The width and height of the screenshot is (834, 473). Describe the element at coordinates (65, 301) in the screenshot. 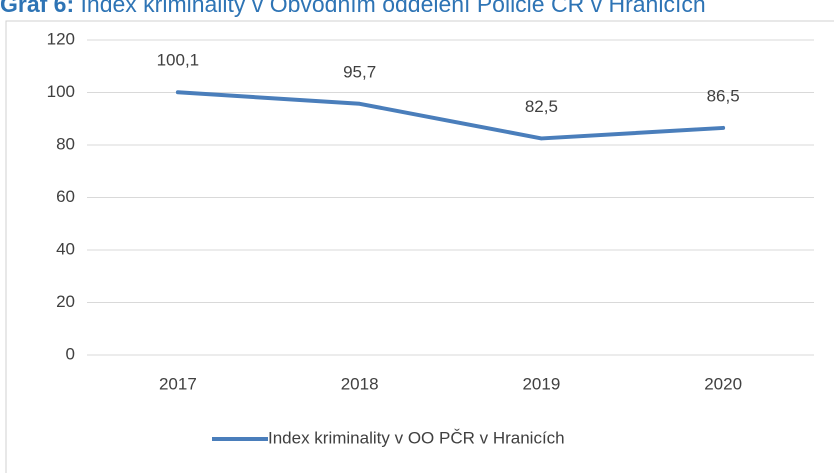

I see `y-tick-label: 20` at that location.